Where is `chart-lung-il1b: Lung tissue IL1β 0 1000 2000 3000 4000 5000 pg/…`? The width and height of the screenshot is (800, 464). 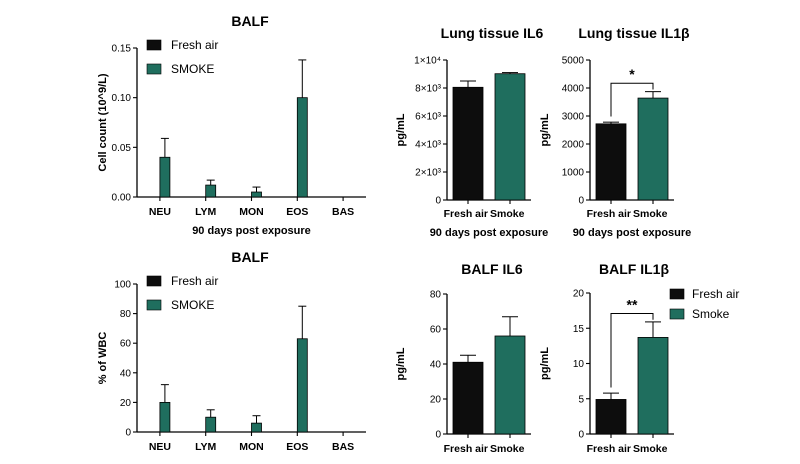
chart-lung-il1b: Lung tissue IL1β 0 1000 2000 3000 4000 5000 pg/… is located at coordinates (615, 132).